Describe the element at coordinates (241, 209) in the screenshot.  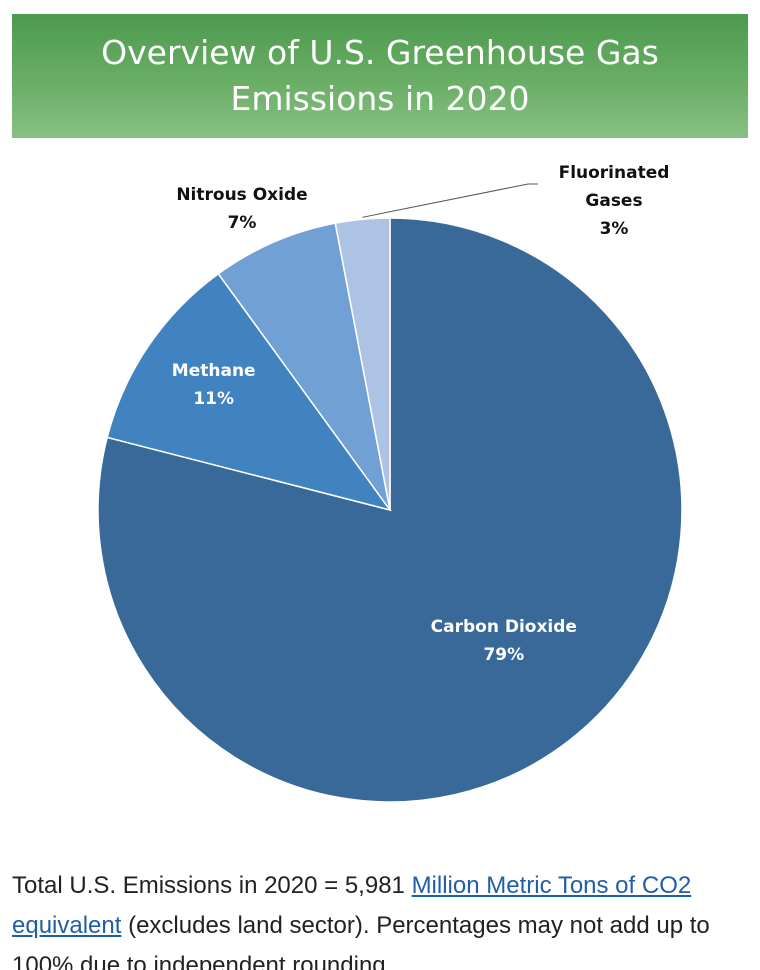
I see `slice-label-nitrous-oxide: Nitrous Oxide 7%` at that location.